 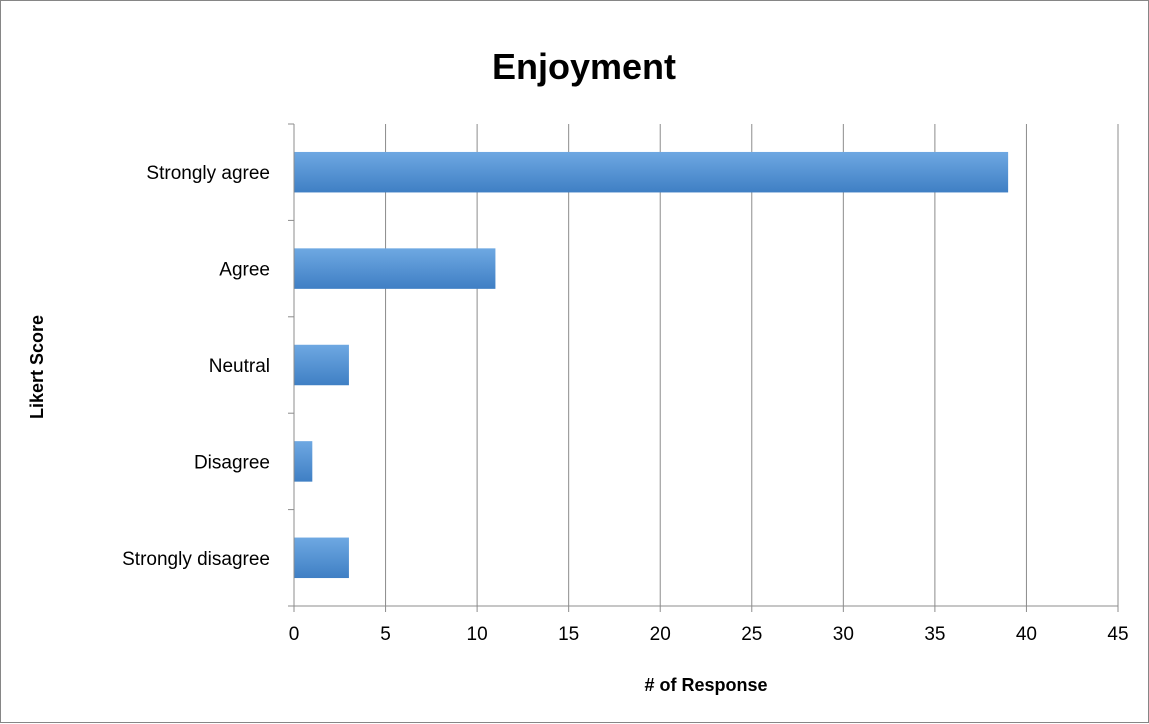 I want to click on x-tick-label: 25, so click(x=751, y=634).